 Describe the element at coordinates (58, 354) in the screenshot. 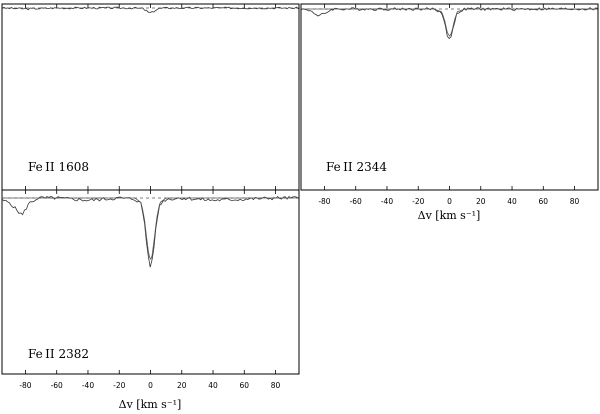

I see `panel-label: Fe II 2382` at that location.